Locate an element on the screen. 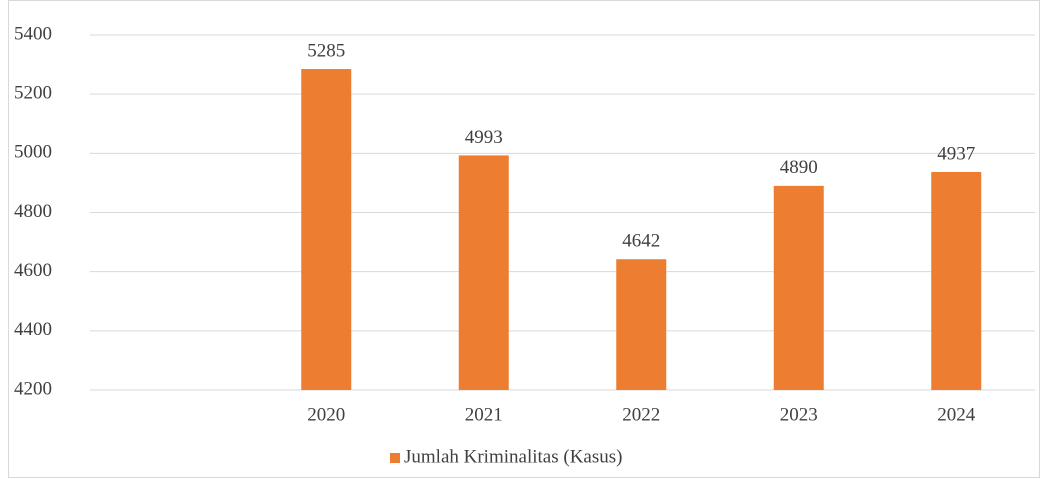 The image size is (1041, 479). y-tick-label: 5000 is located at coordinates (33, 152).